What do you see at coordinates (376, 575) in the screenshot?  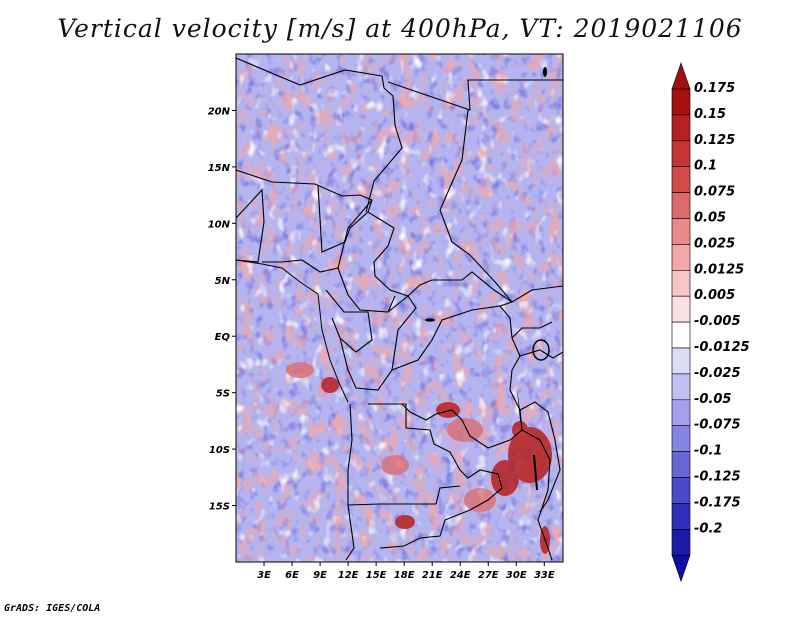 I see `lon-tick-label: 15E` at bounding box center [376, 575].